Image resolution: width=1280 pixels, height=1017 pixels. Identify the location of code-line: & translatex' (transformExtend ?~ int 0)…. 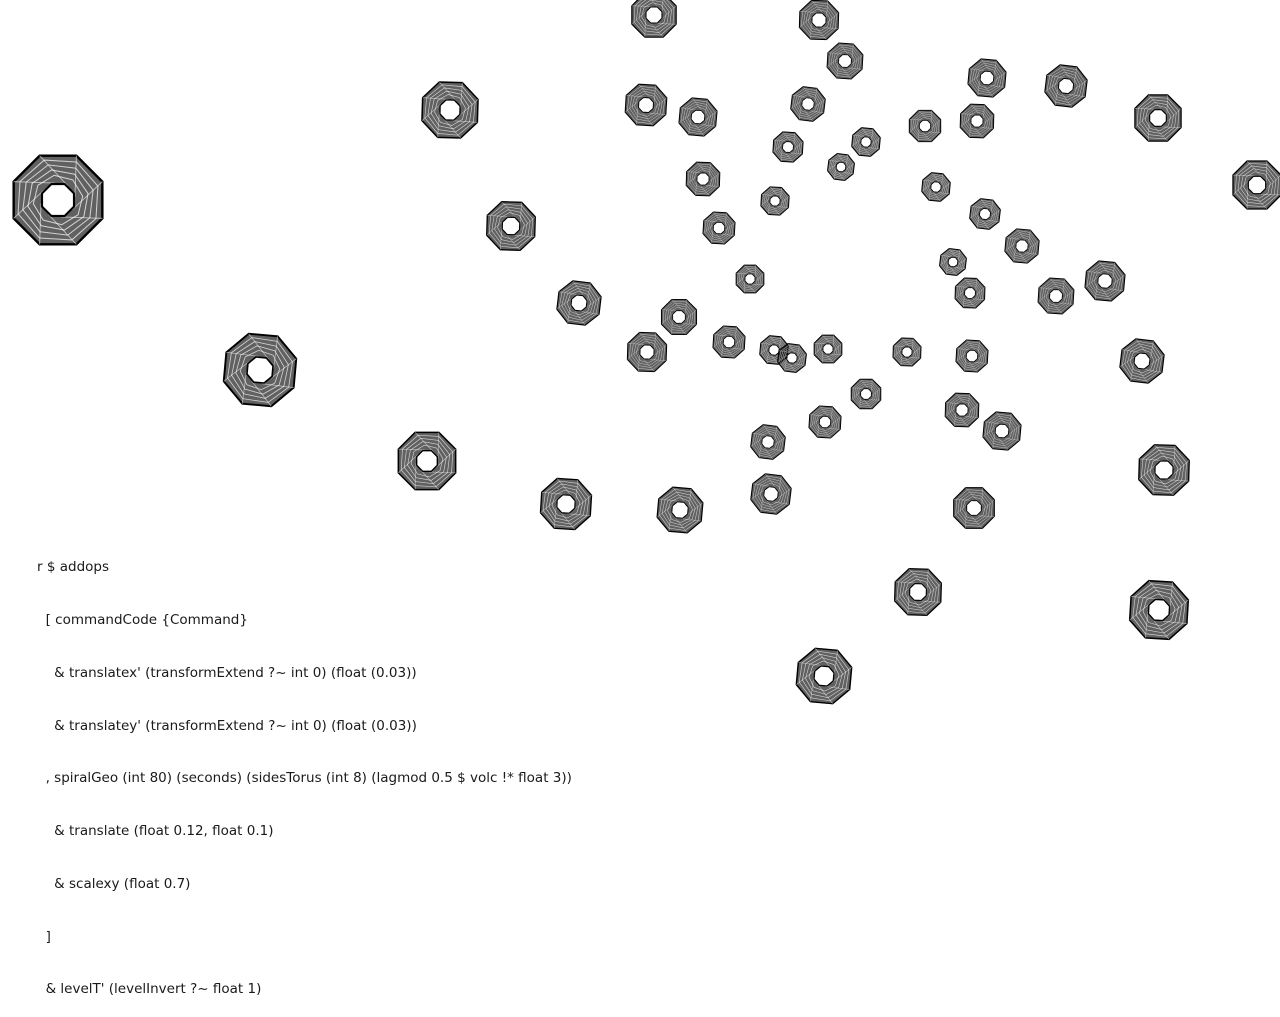
(304, 674).